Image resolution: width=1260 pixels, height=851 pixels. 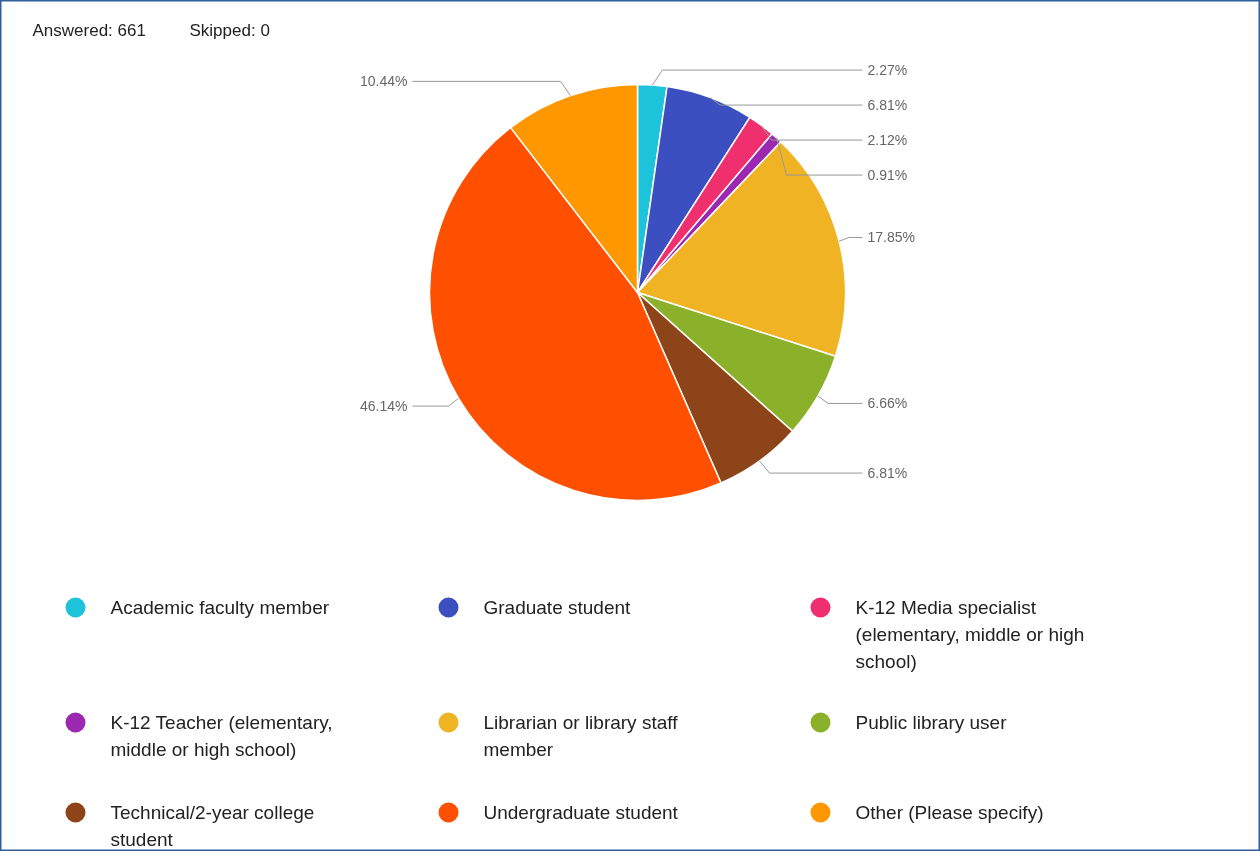 I want to click on text: Skipped: 0, so click(x=229, y=30).